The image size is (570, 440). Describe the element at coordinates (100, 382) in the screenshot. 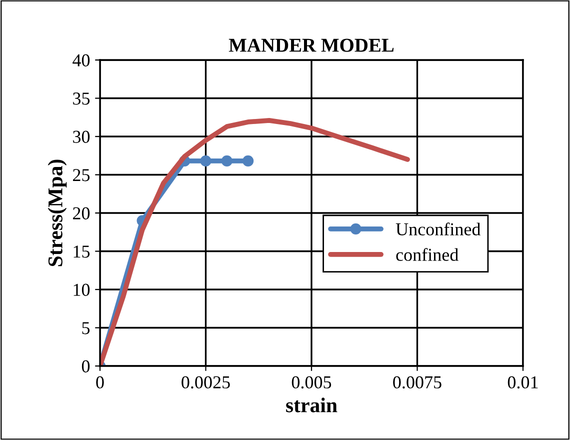

I see `x-tick-label: 0` at that location.